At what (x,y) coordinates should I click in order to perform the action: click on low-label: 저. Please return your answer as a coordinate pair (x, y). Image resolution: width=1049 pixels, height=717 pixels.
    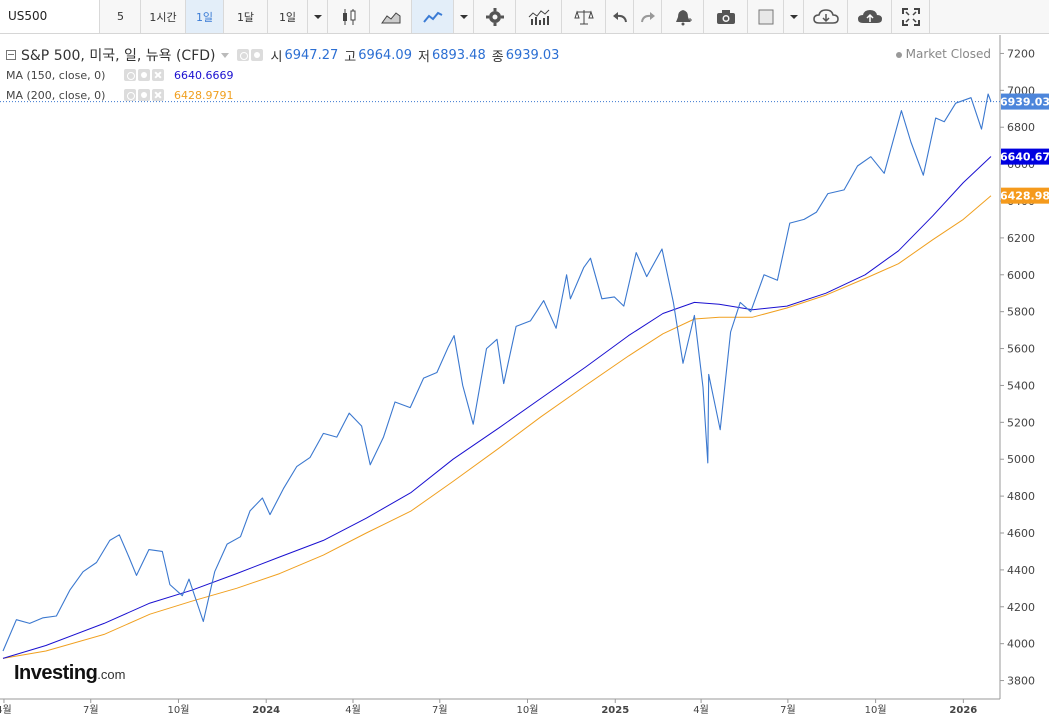
    Looking at the image, I should click on (423, 57).